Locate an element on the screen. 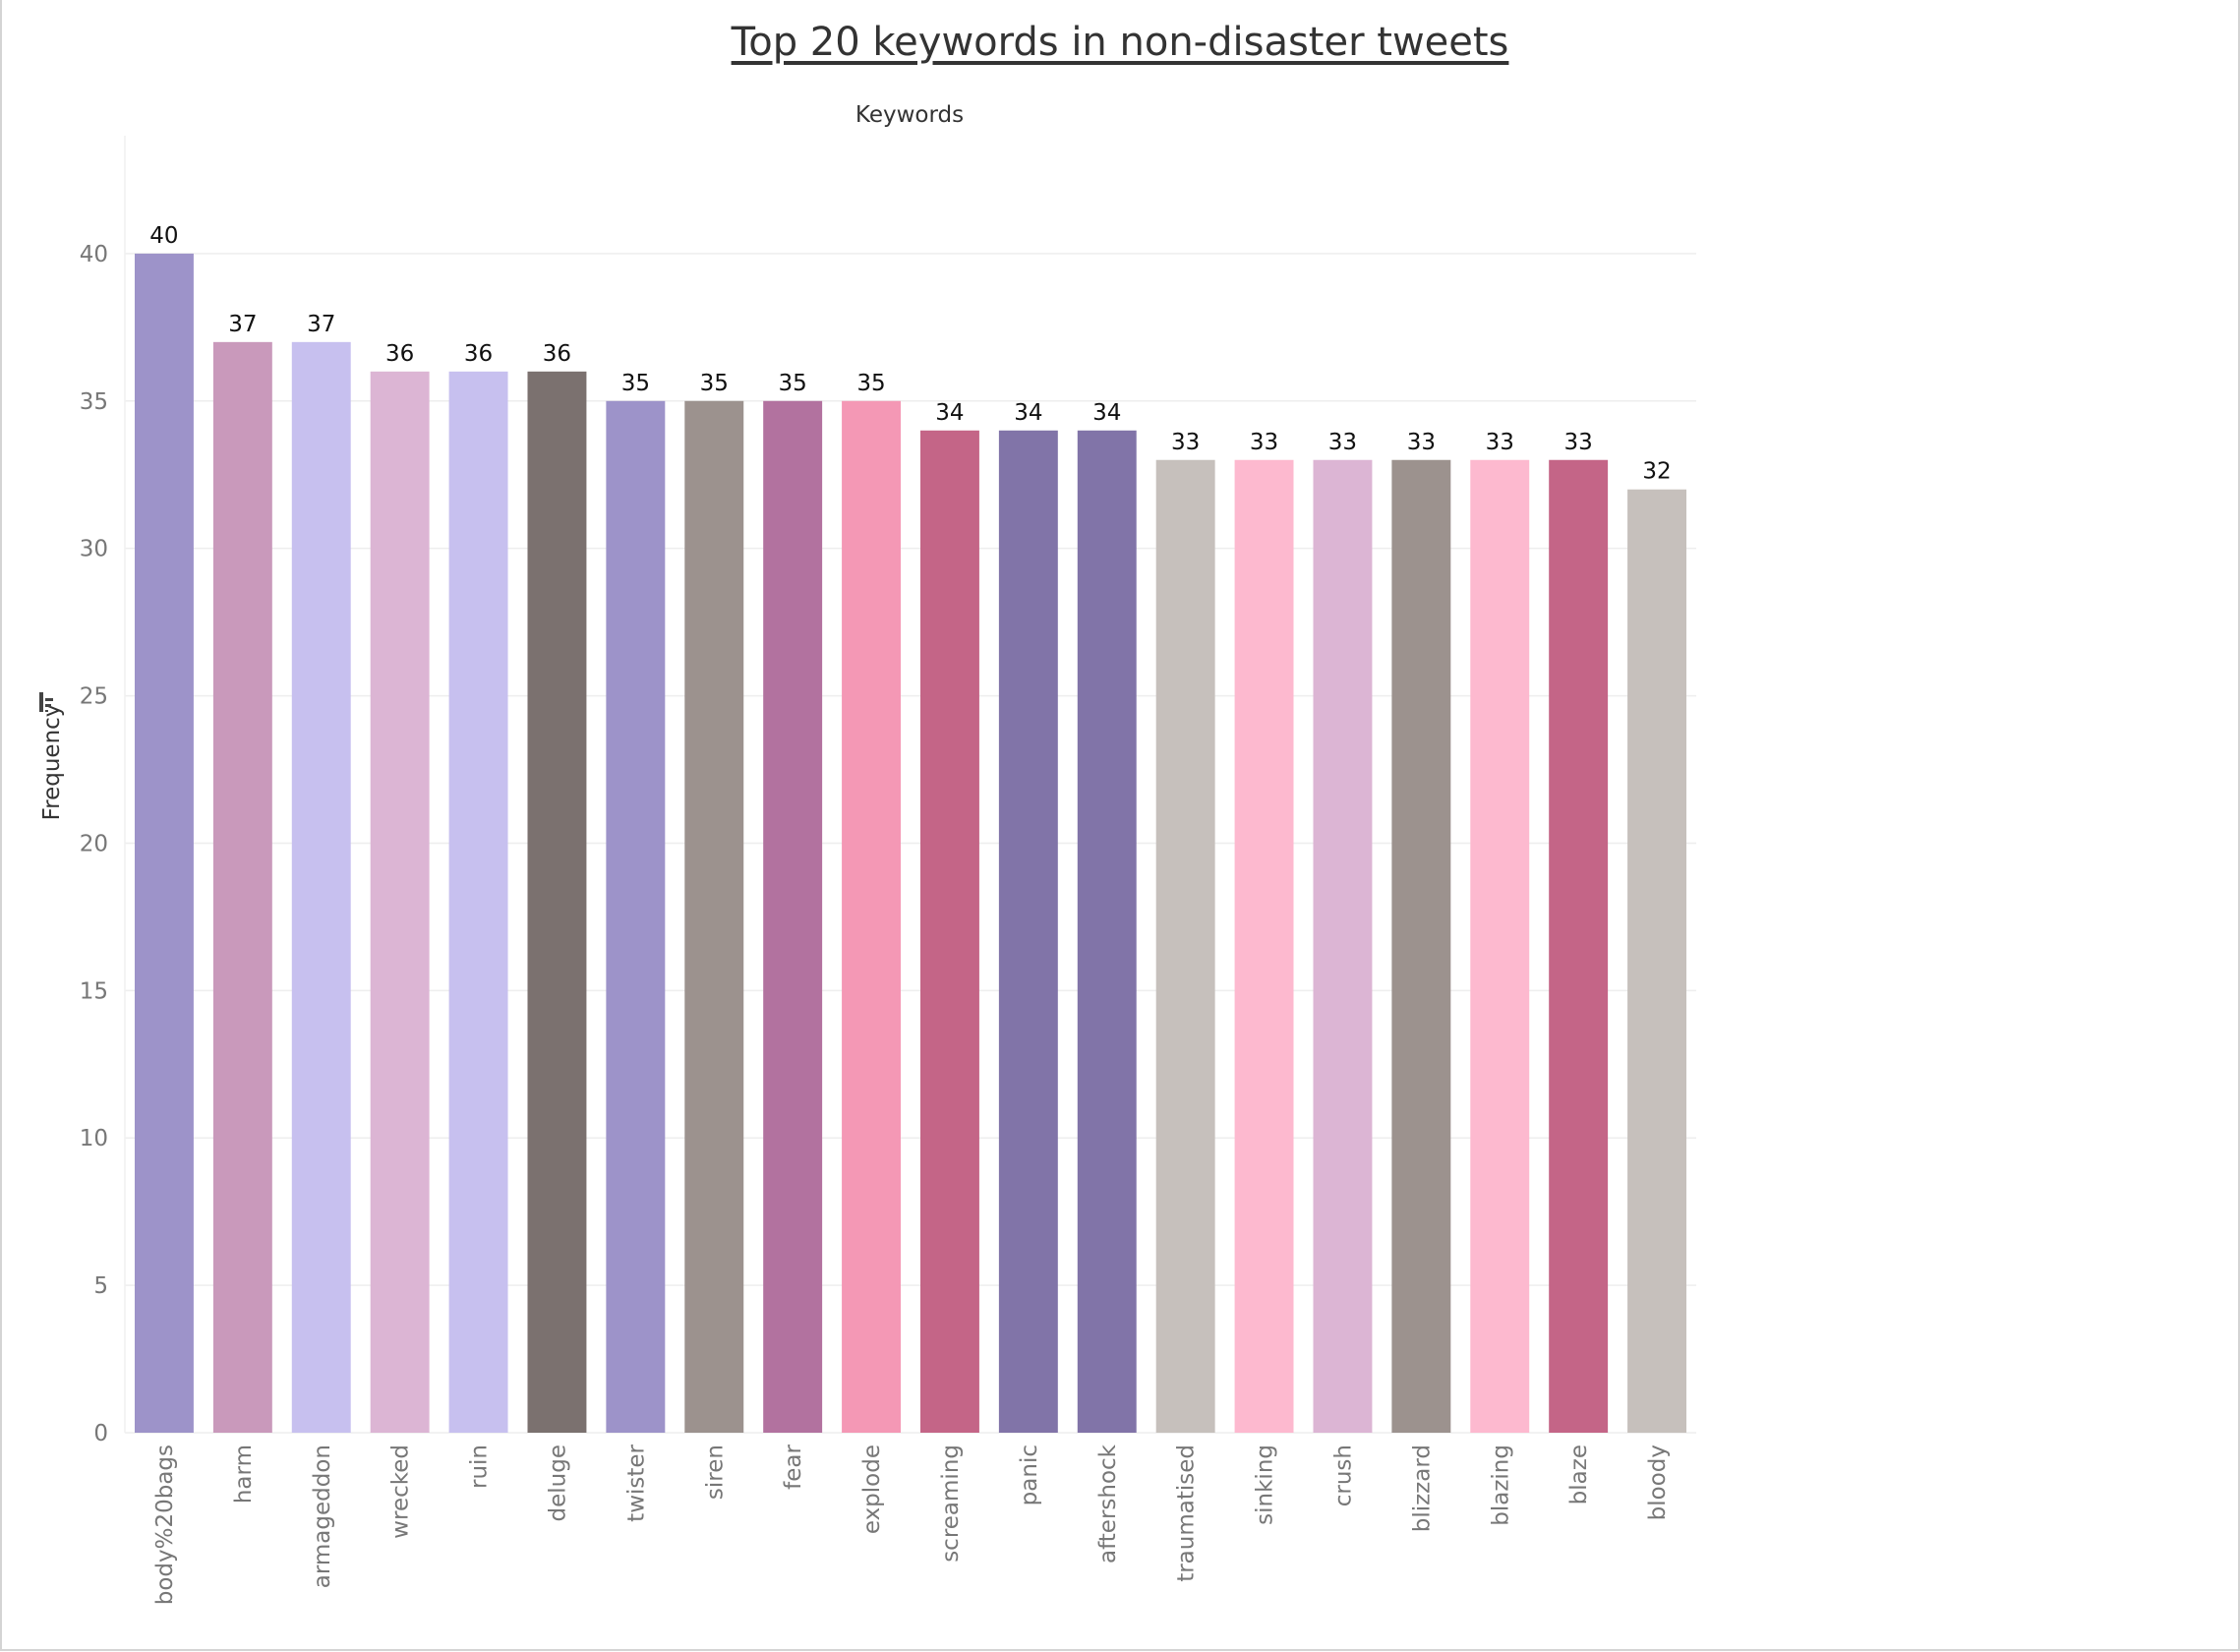 The width and height of the screenshot is (2240, 1652). x-tick-label: armageddon is located at coordinates (322, 1516).